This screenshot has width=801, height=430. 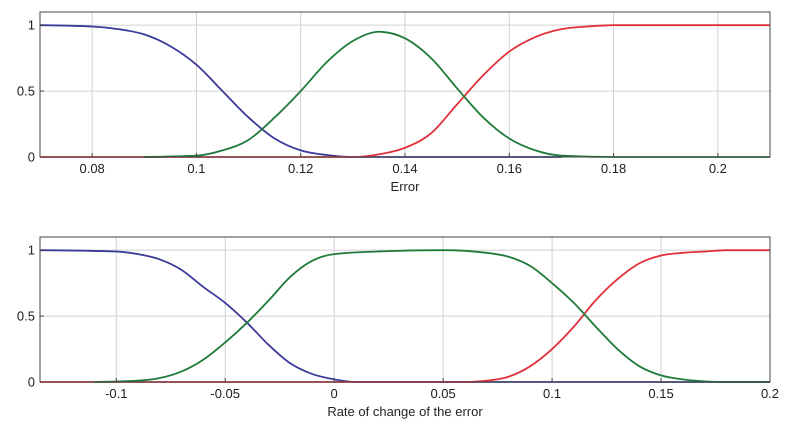 What do you see at coordinates (225, 393) in the screenshot?
I see `x-tick-label: -0.05` at bounding box center [225, 393].